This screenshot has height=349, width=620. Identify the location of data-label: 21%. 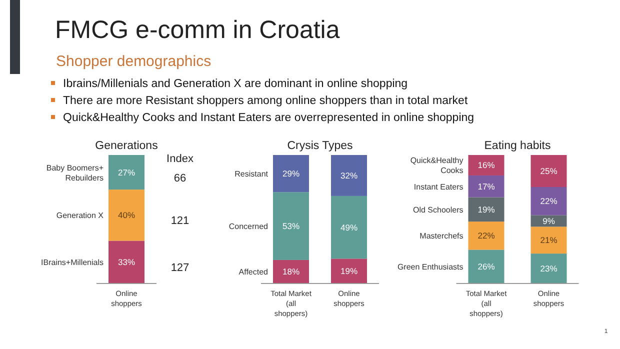
(549, 240).